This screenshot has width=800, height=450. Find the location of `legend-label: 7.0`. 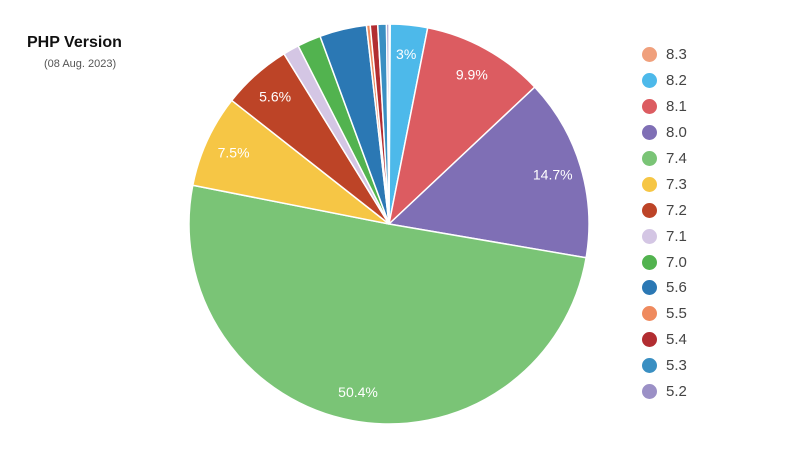

legend-label: 7.0 is located at coordinates (676, 262).